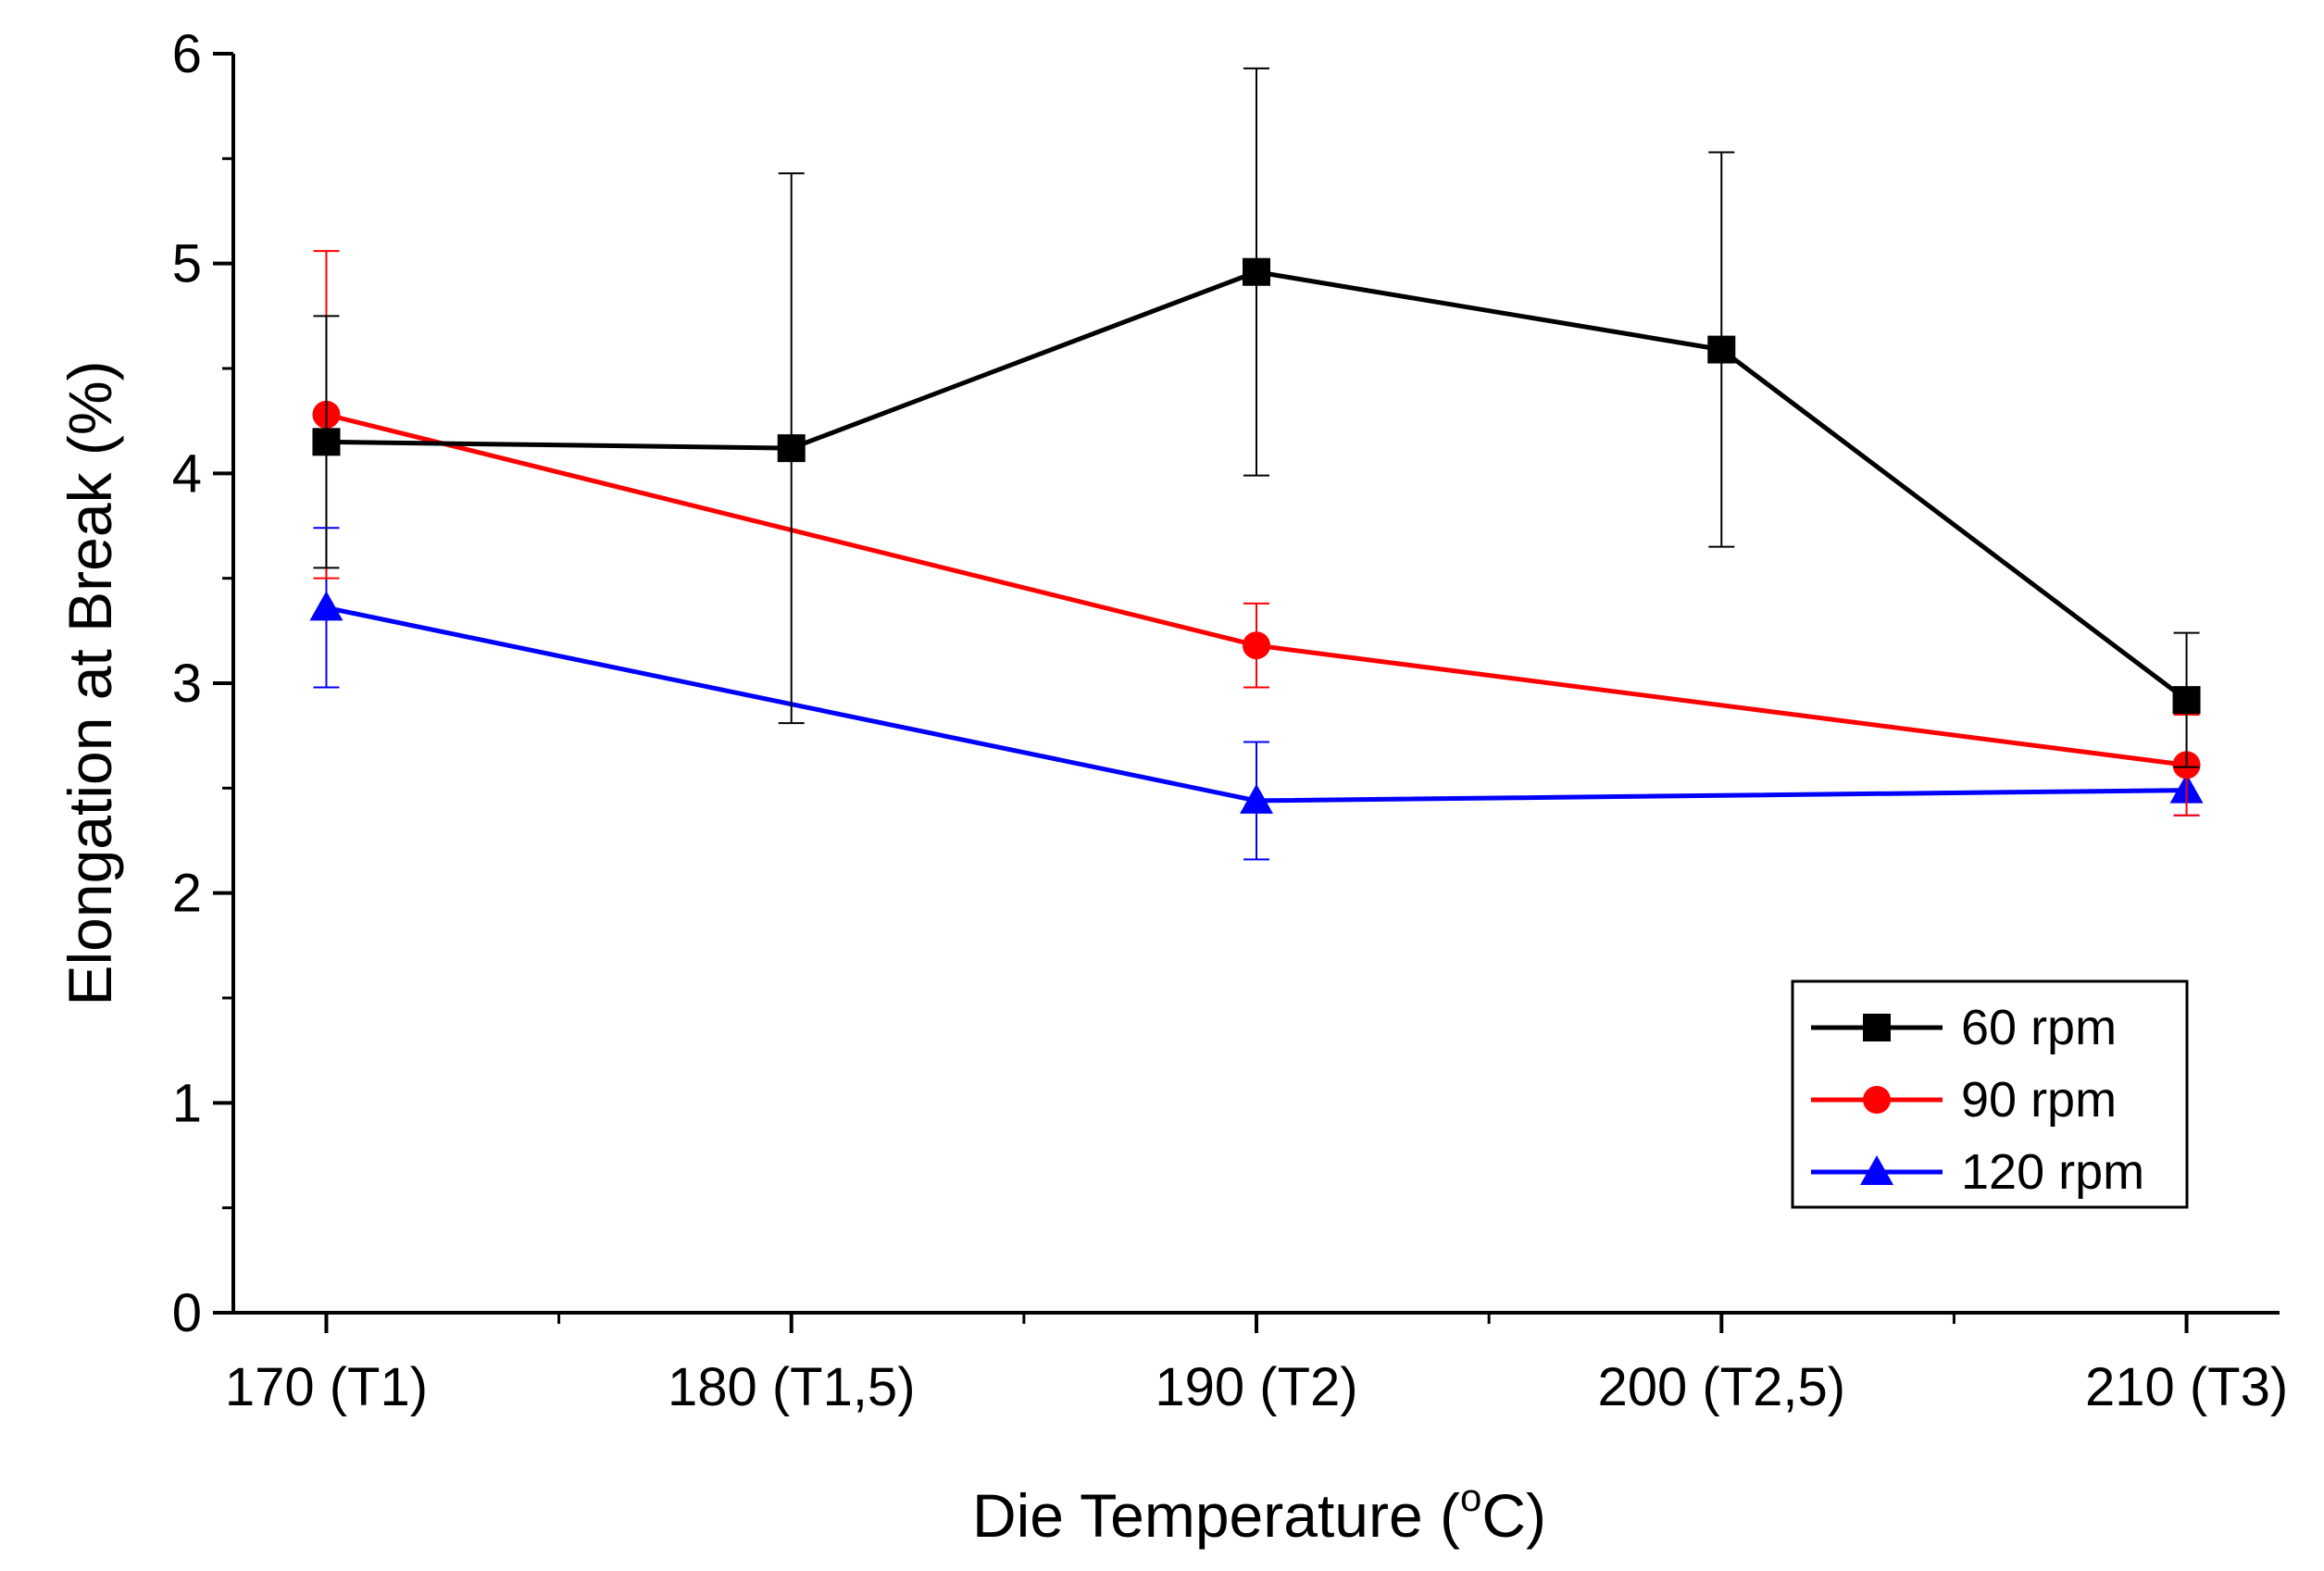 Image resolution: width=2324 pixels, height=1571 pixels. What do you see at coordinates (1876, 1170) in the screenshot?
I see `legend-swatch-120rpm-marker` at bounding box center [1876, 1170].